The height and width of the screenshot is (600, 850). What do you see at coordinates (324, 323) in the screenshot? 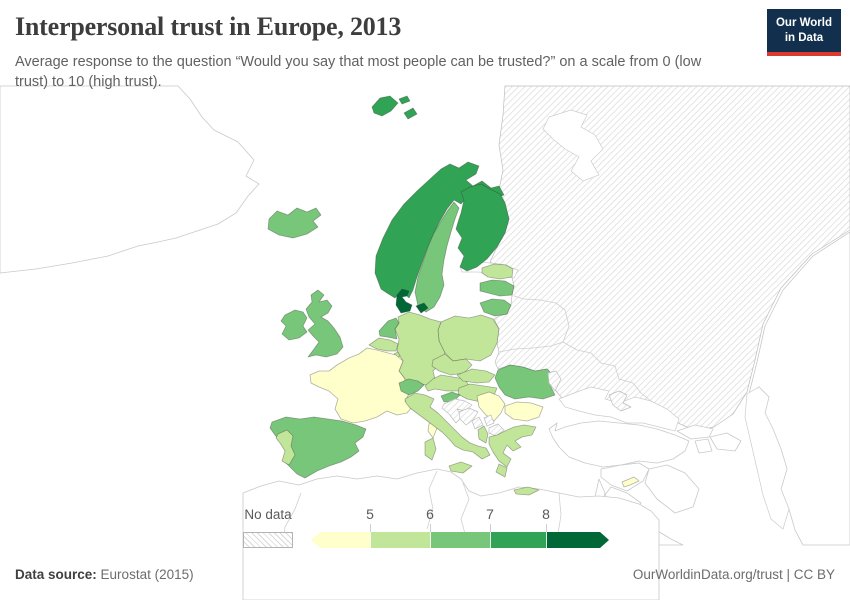
I see `country-uk` at bounding box center [324, 323].